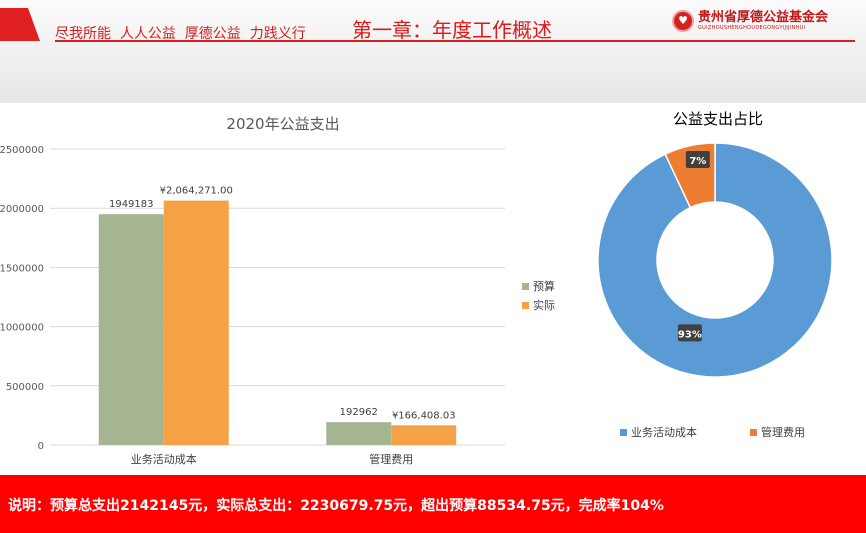 The height and width of the screenshot is (533, 866). What do you see at coordinates (131, 204) in the screenshot?
I see `data-label: 1949183` at bounding box center [131, 204].